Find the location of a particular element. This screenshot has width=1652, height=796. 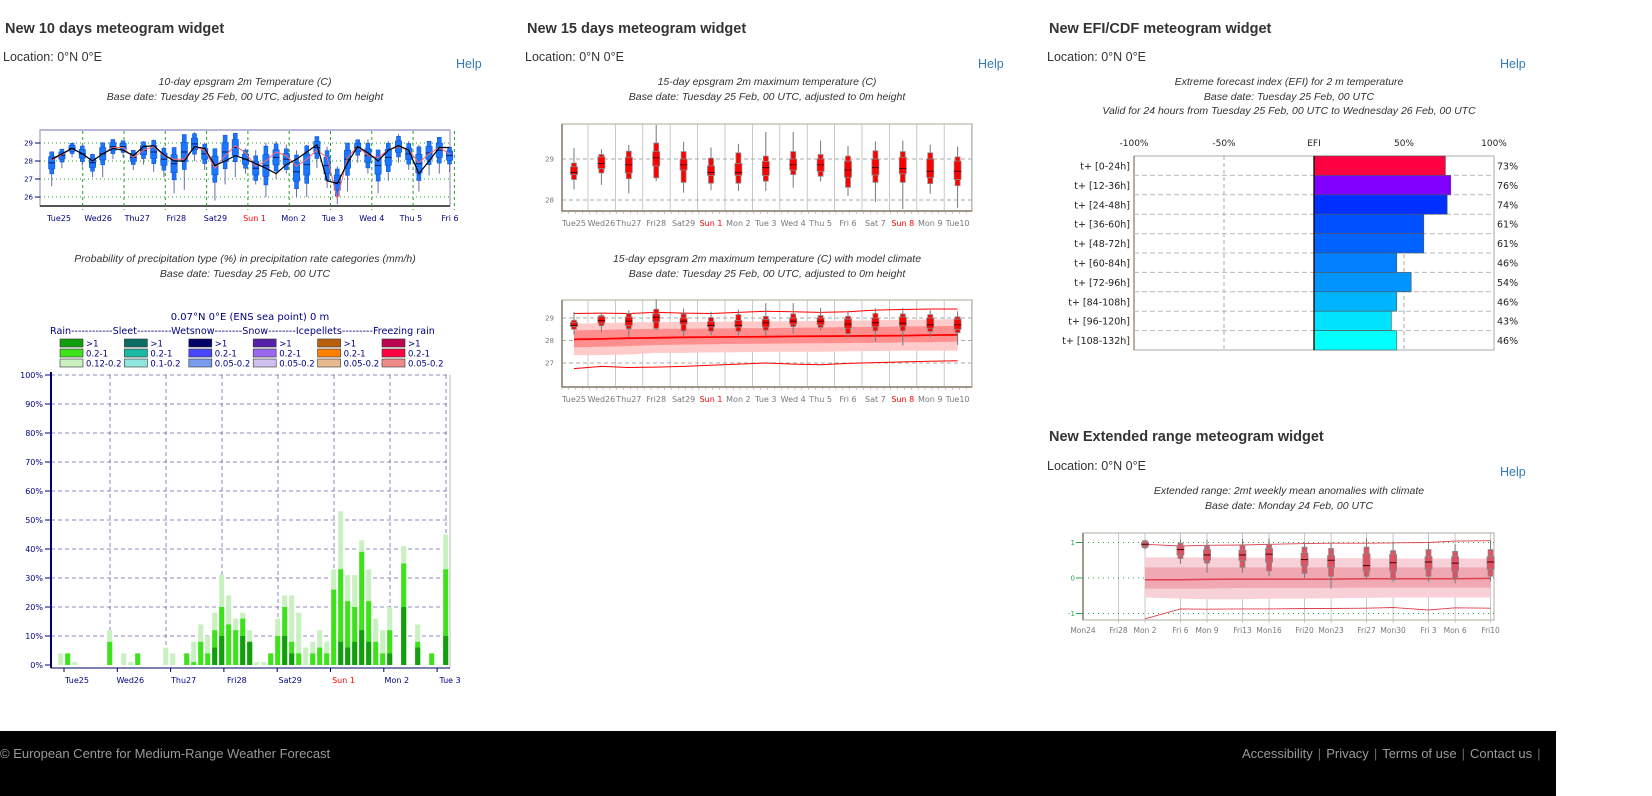

y-tick-label: 0% is located at coordinates (36, 665).